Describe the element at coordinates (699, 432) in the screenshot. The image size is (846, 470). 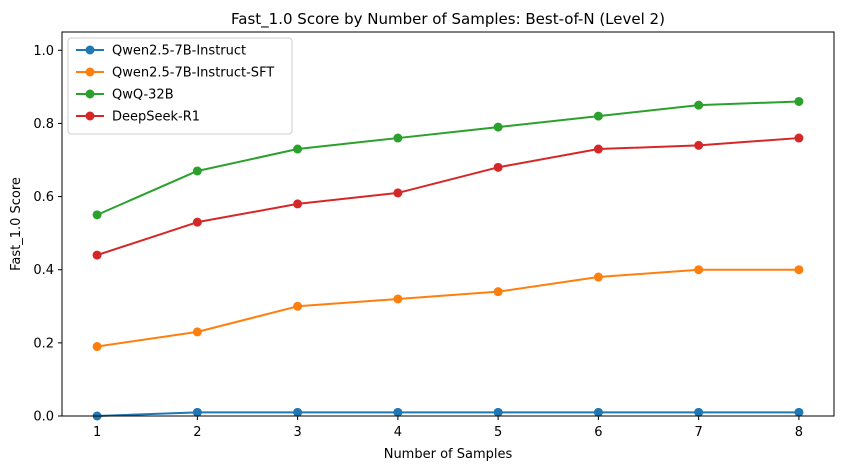
I see `x-tick-label: 7` at that location.